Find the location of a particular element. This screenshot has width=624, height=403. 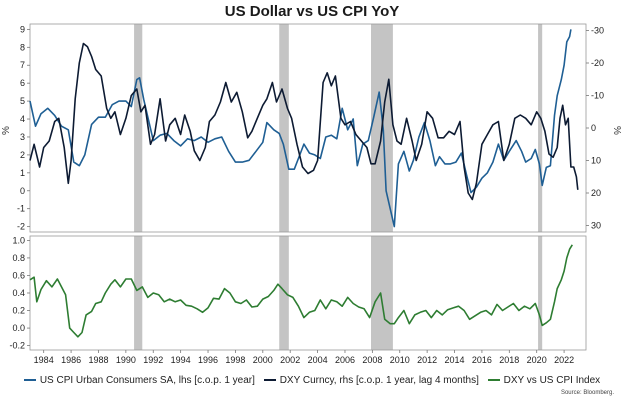

legend-swatch-dxy is located at coordinates (269, 380).